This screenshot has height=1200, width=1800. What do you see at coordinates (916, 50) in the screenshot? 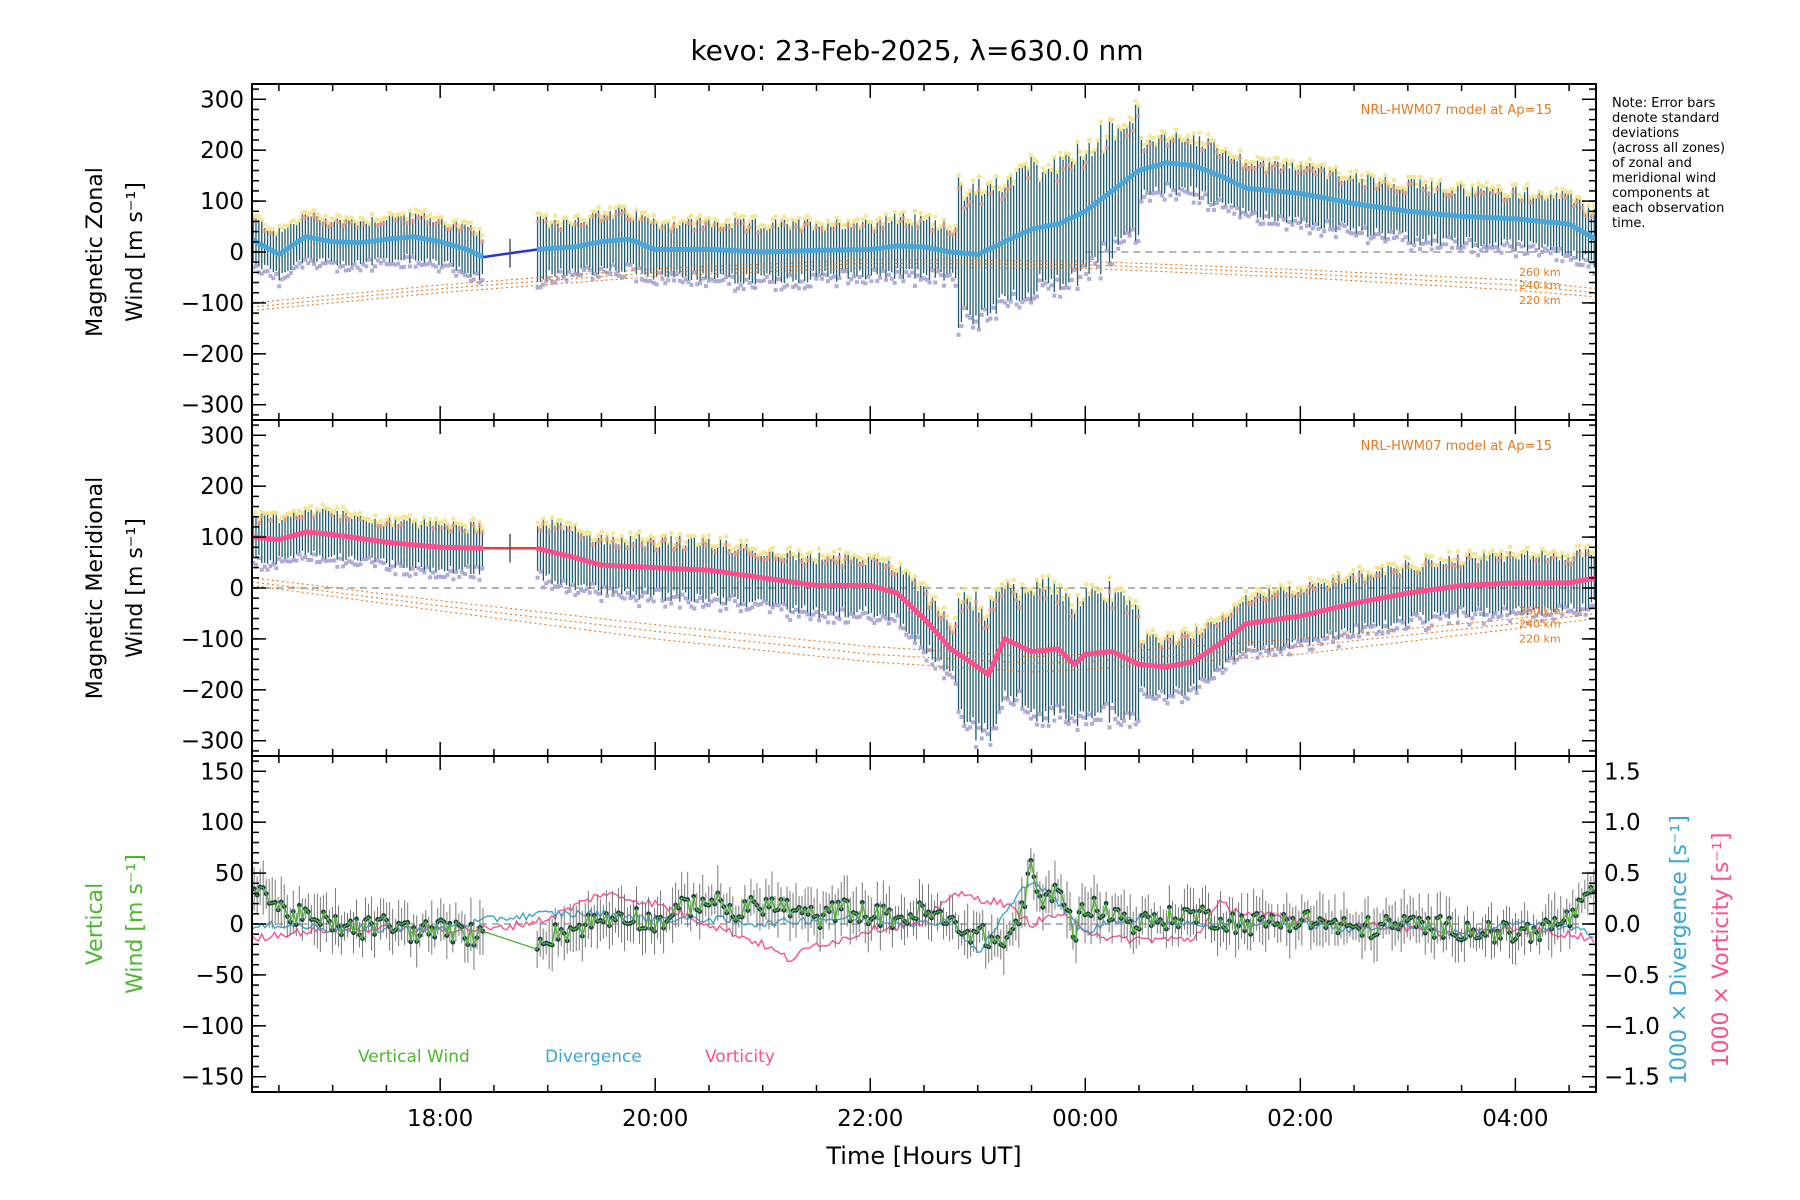
I see `chart-title: kevo: 23-Feb-2025, λ=630.0 nm` at bounding box center [916, 50].